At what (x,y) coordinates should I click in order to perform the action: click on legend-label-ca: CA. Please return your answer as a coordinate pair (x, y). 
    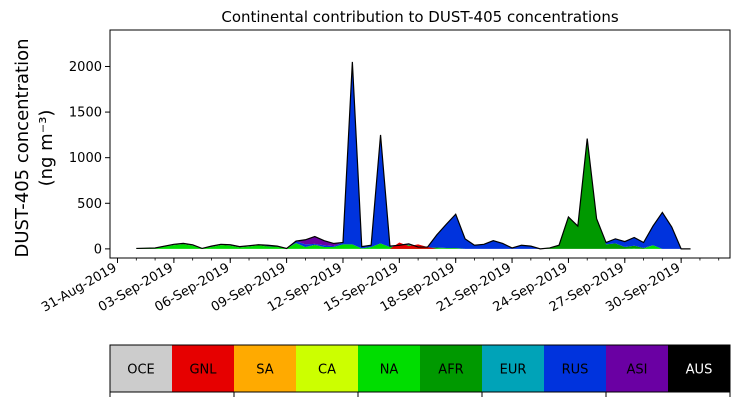
    Looking at the image, I should click on (327, 370).